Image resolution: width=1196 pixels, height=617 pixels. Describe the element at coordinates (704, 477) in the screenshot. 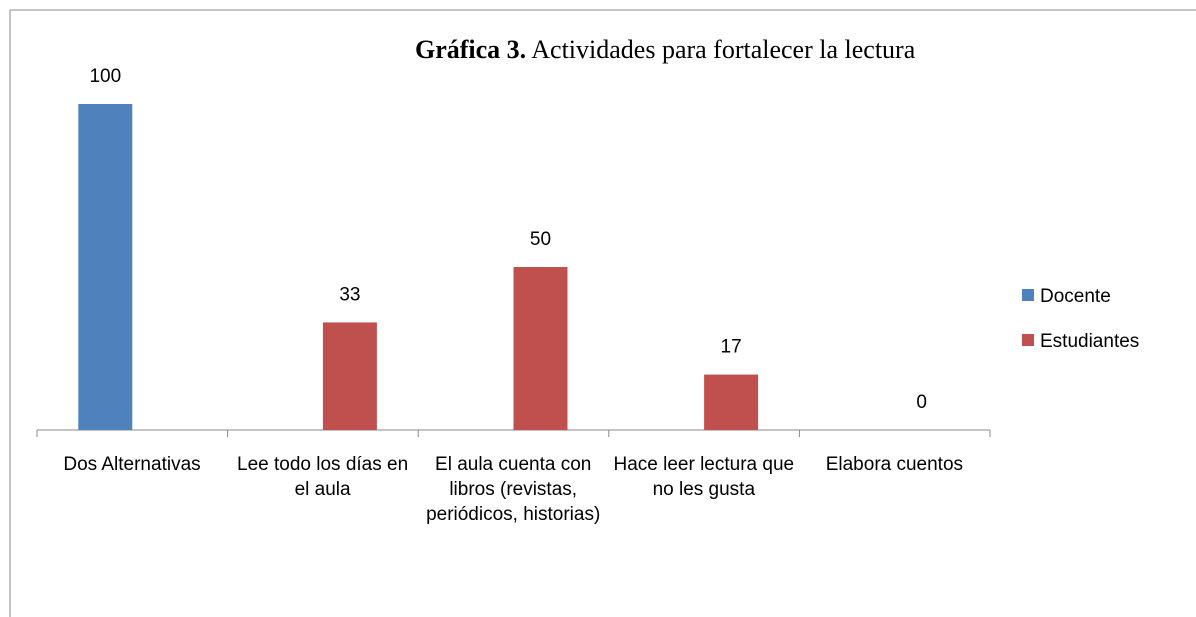

I see `x-tick-label: Hace leer lectura que no les gusta` at that location.